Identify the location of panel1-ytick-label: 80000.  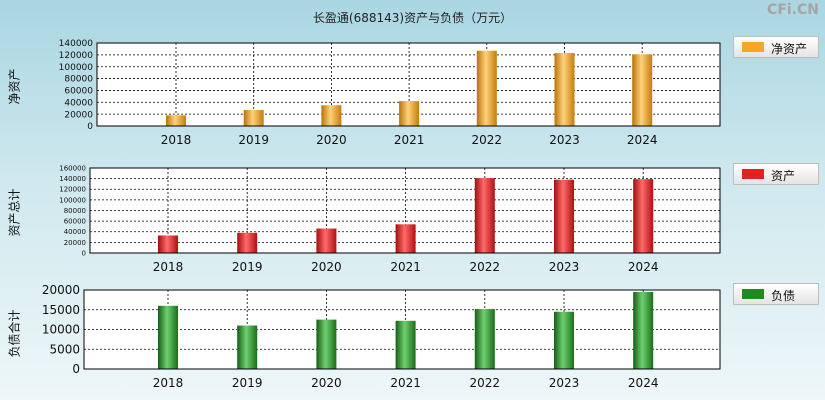
(78, 80).